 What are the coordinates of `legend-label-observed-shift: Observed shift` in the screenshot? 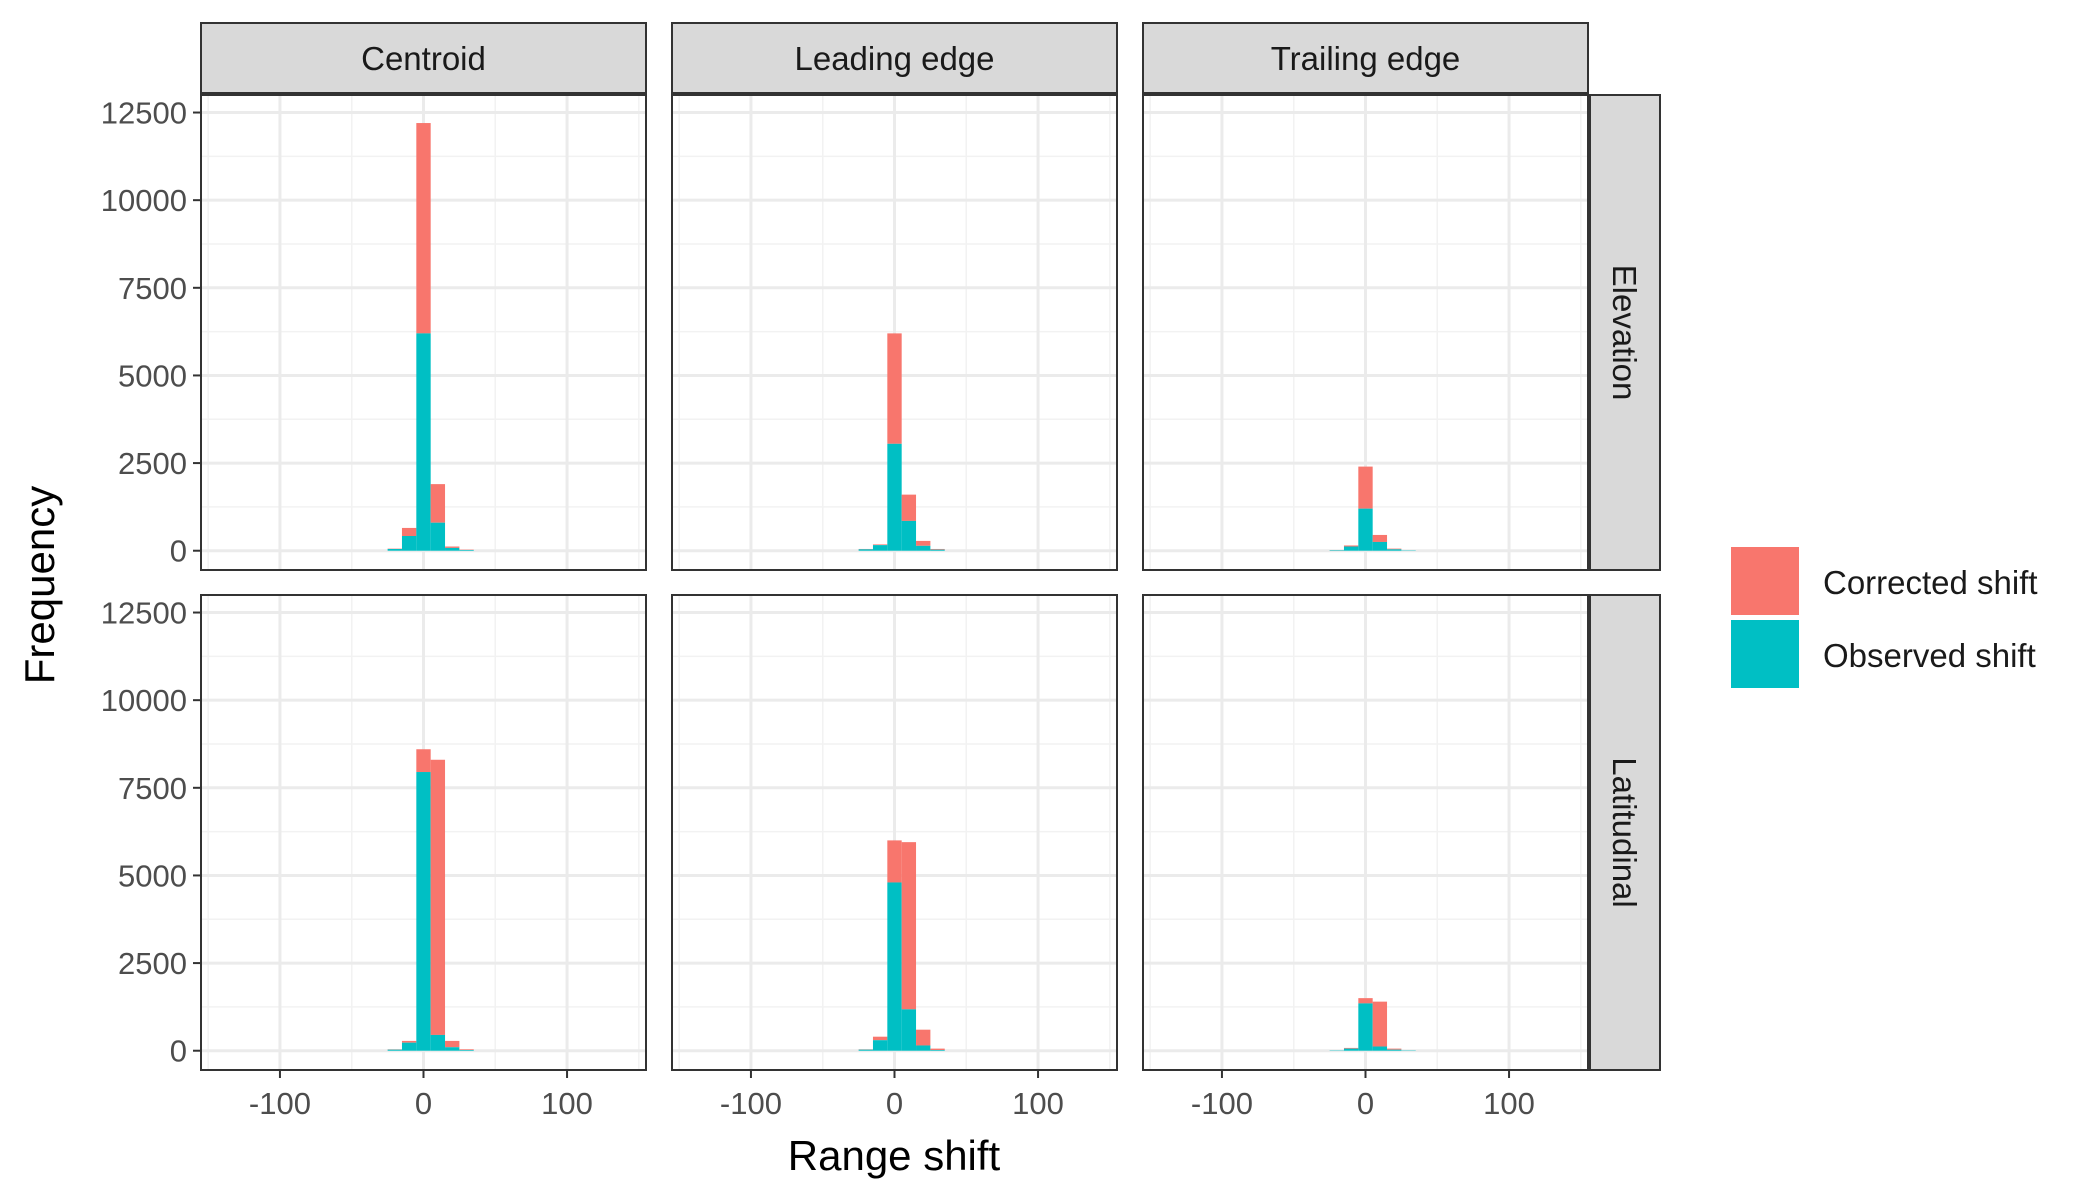 It's located at (1929, 655).